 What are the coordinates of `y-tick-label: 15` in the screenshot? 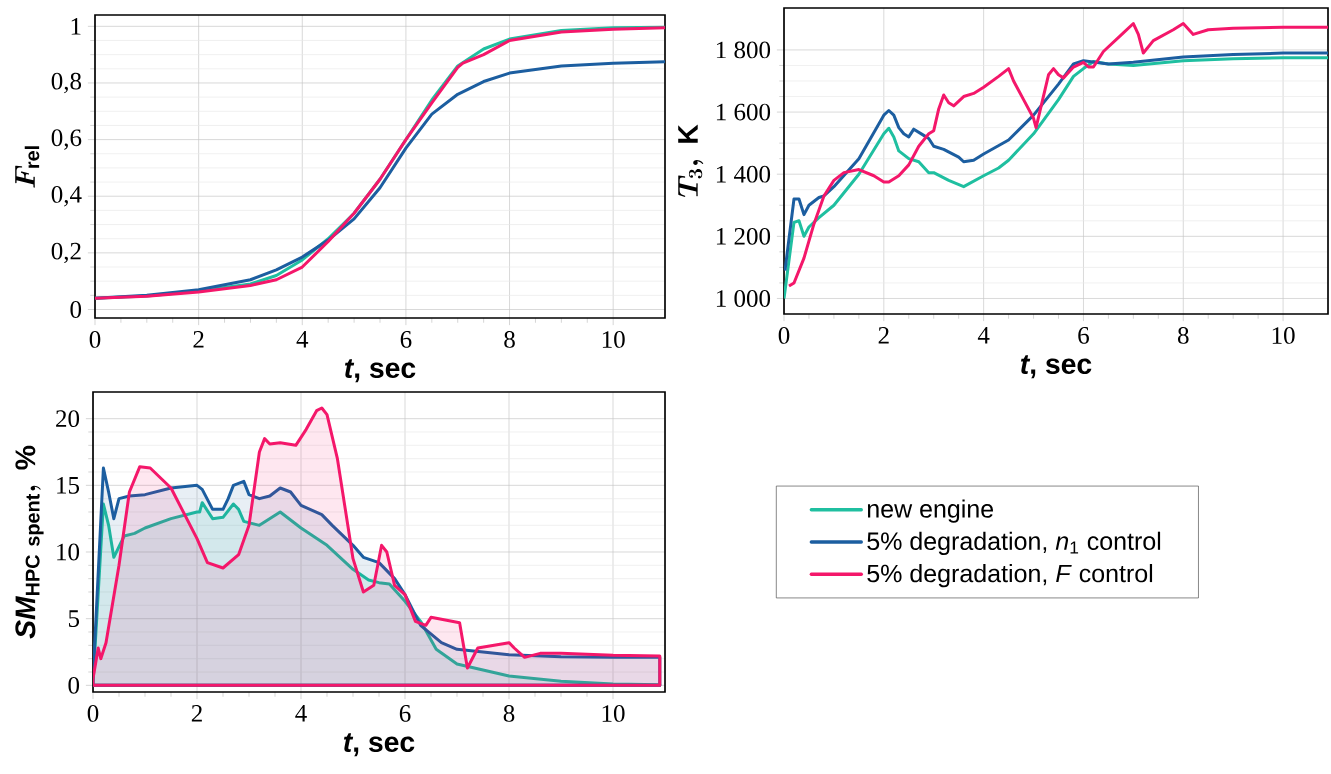 It's located at (68, 485).